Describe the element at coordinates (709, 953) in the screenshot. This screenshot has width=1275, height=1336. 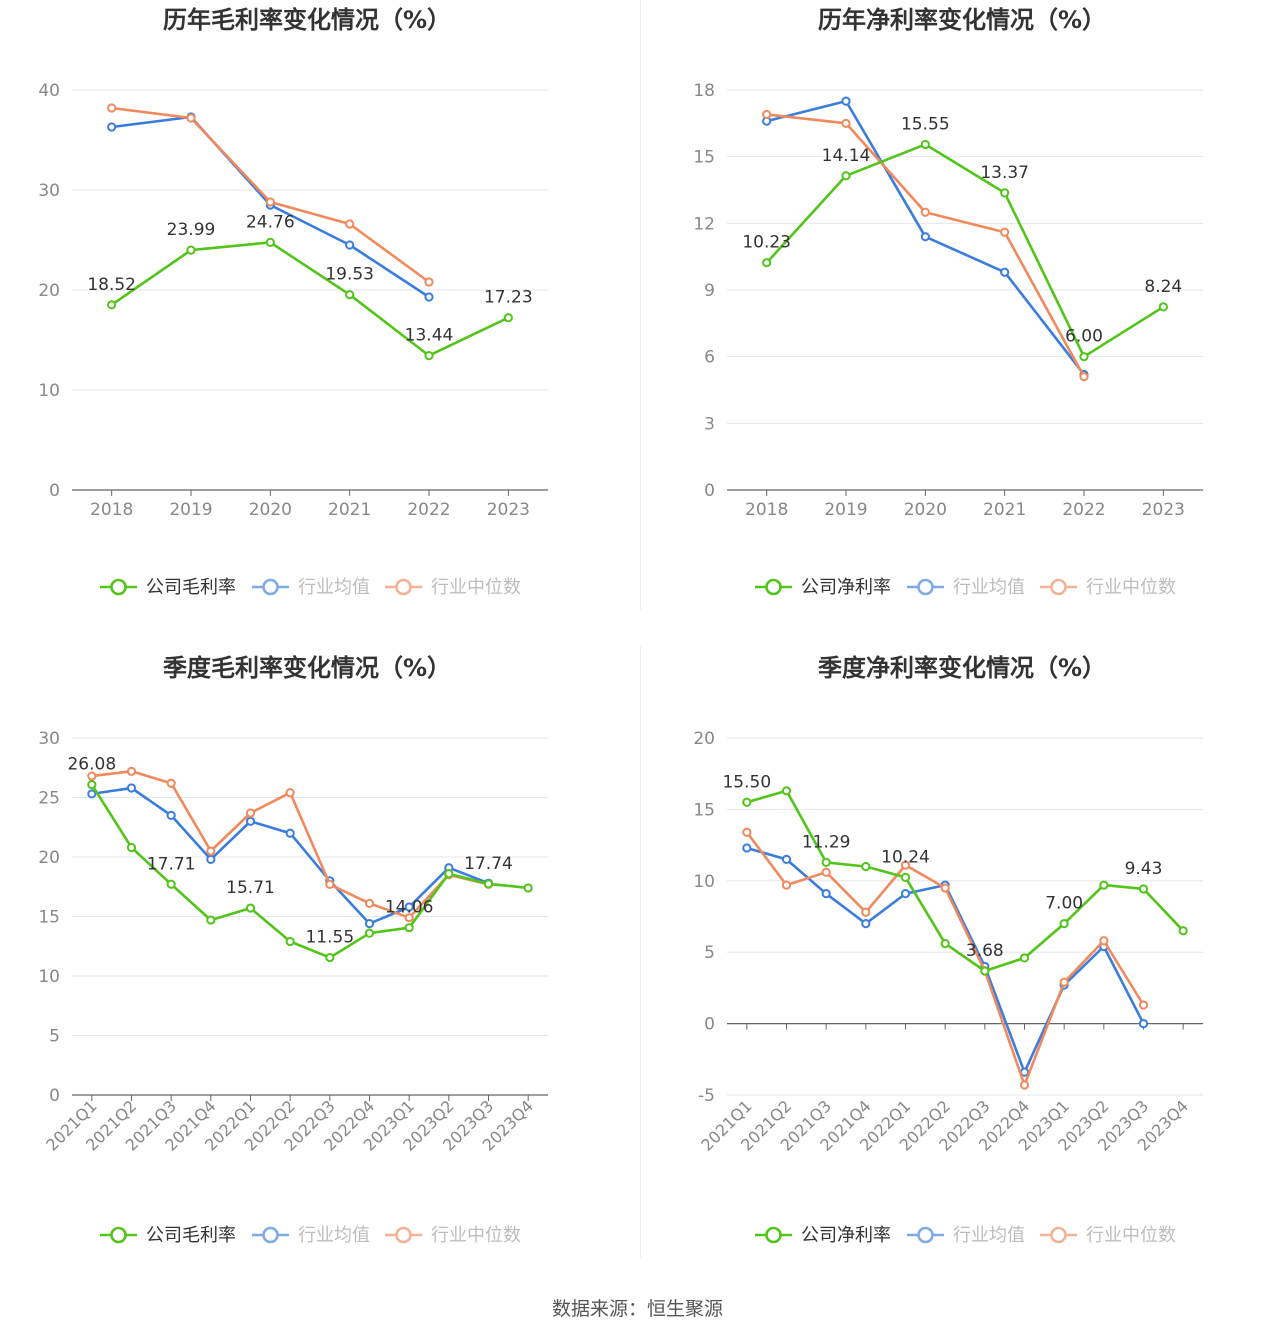
I see `y-tick-label: 5` at that location.